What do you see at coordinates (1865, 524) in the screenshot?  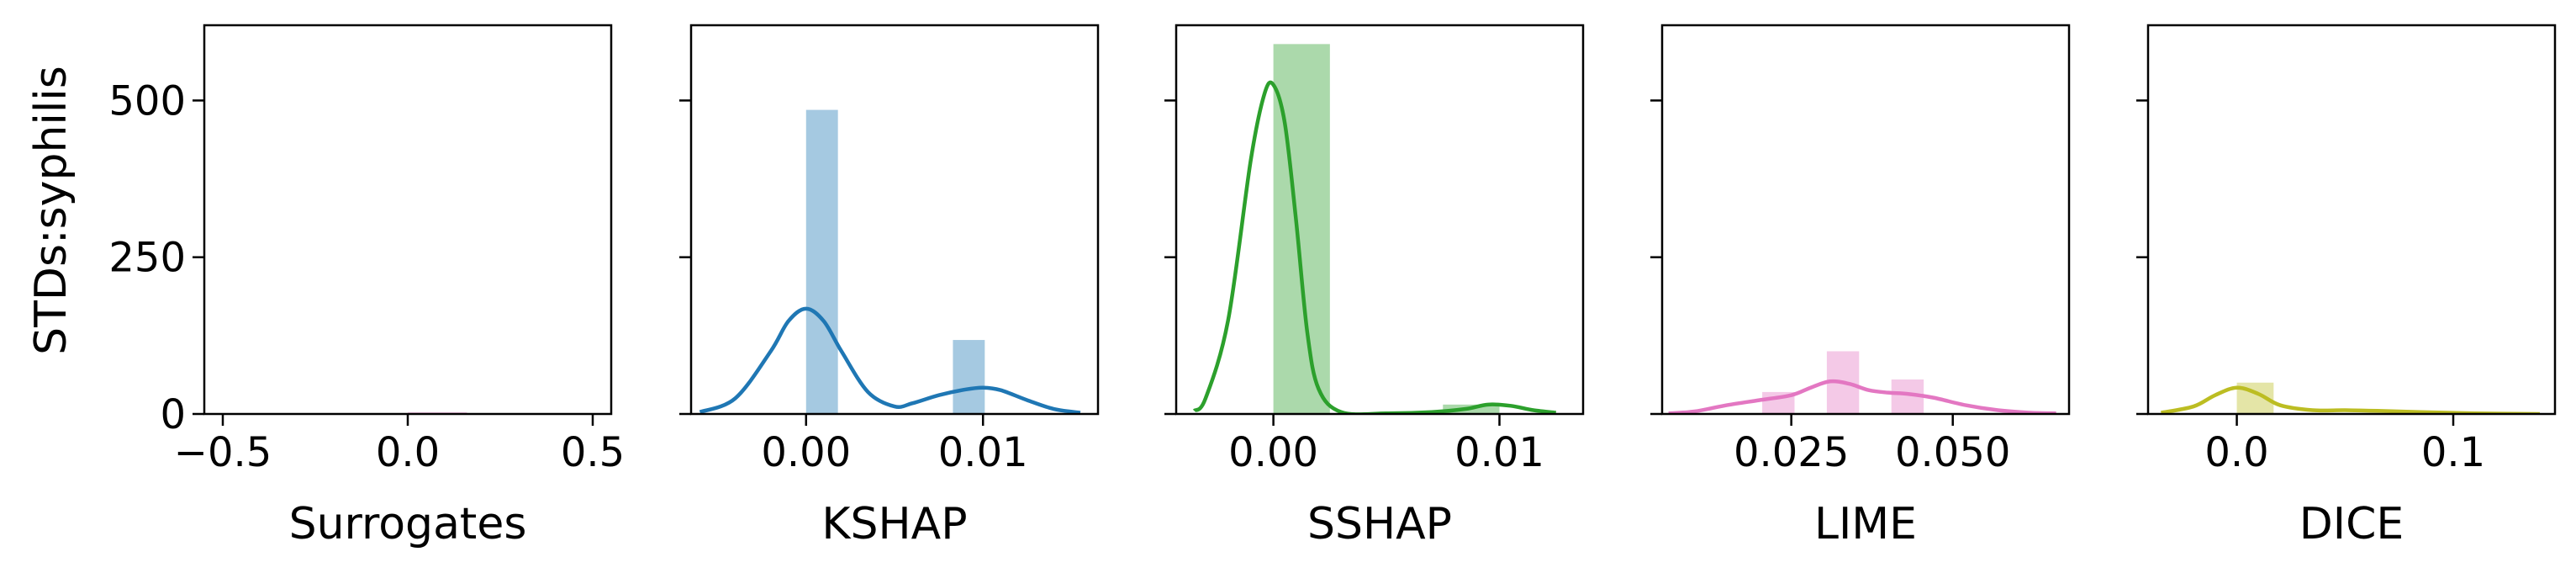 I see `x-axis-label: LIME` at bounding box center [1865, 524].